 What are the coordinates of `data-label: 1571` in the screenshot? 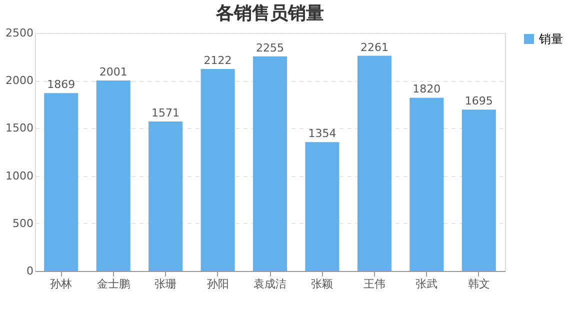 It's located at (166, 113).